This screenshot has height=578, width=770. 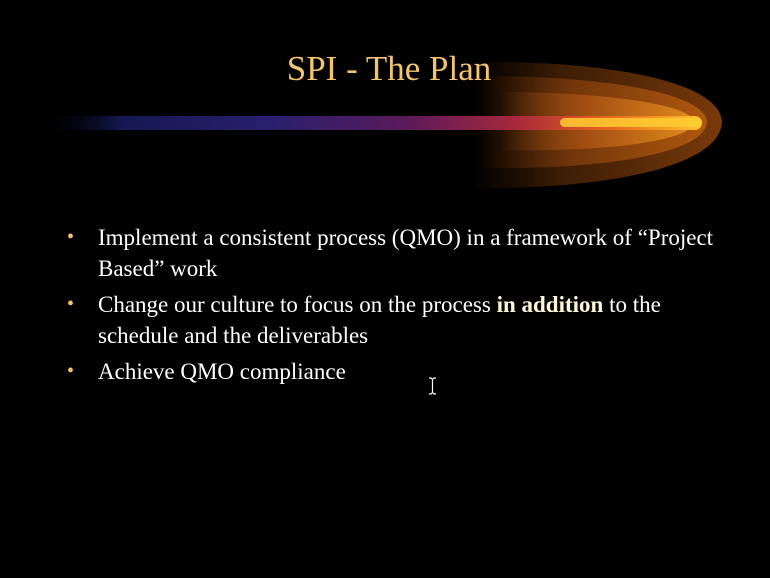 What do you see at coordinates (432, 386) in the screenshot?
I see `text-ibeam-cursor-icon` at bounding box center [432, 386].